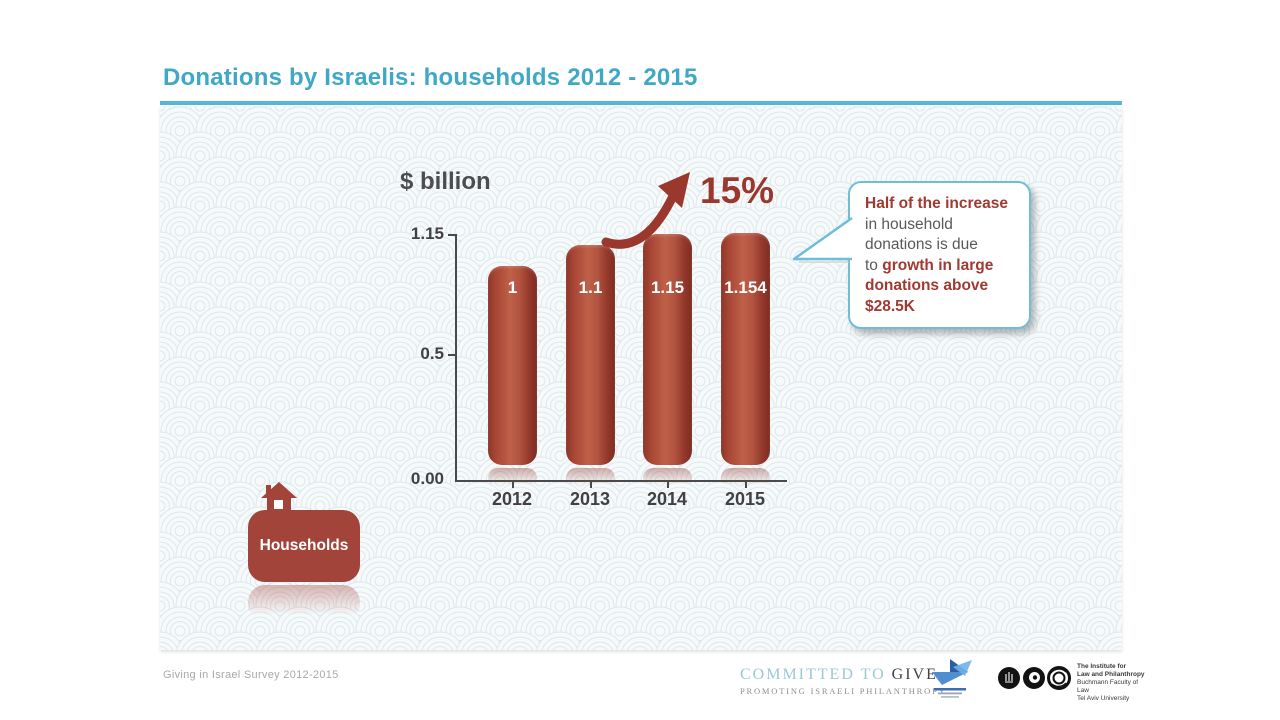 The image size is (1280, 720). I want to click on institute-line: Buchmann Faculty of Law, so click(1108, 686).